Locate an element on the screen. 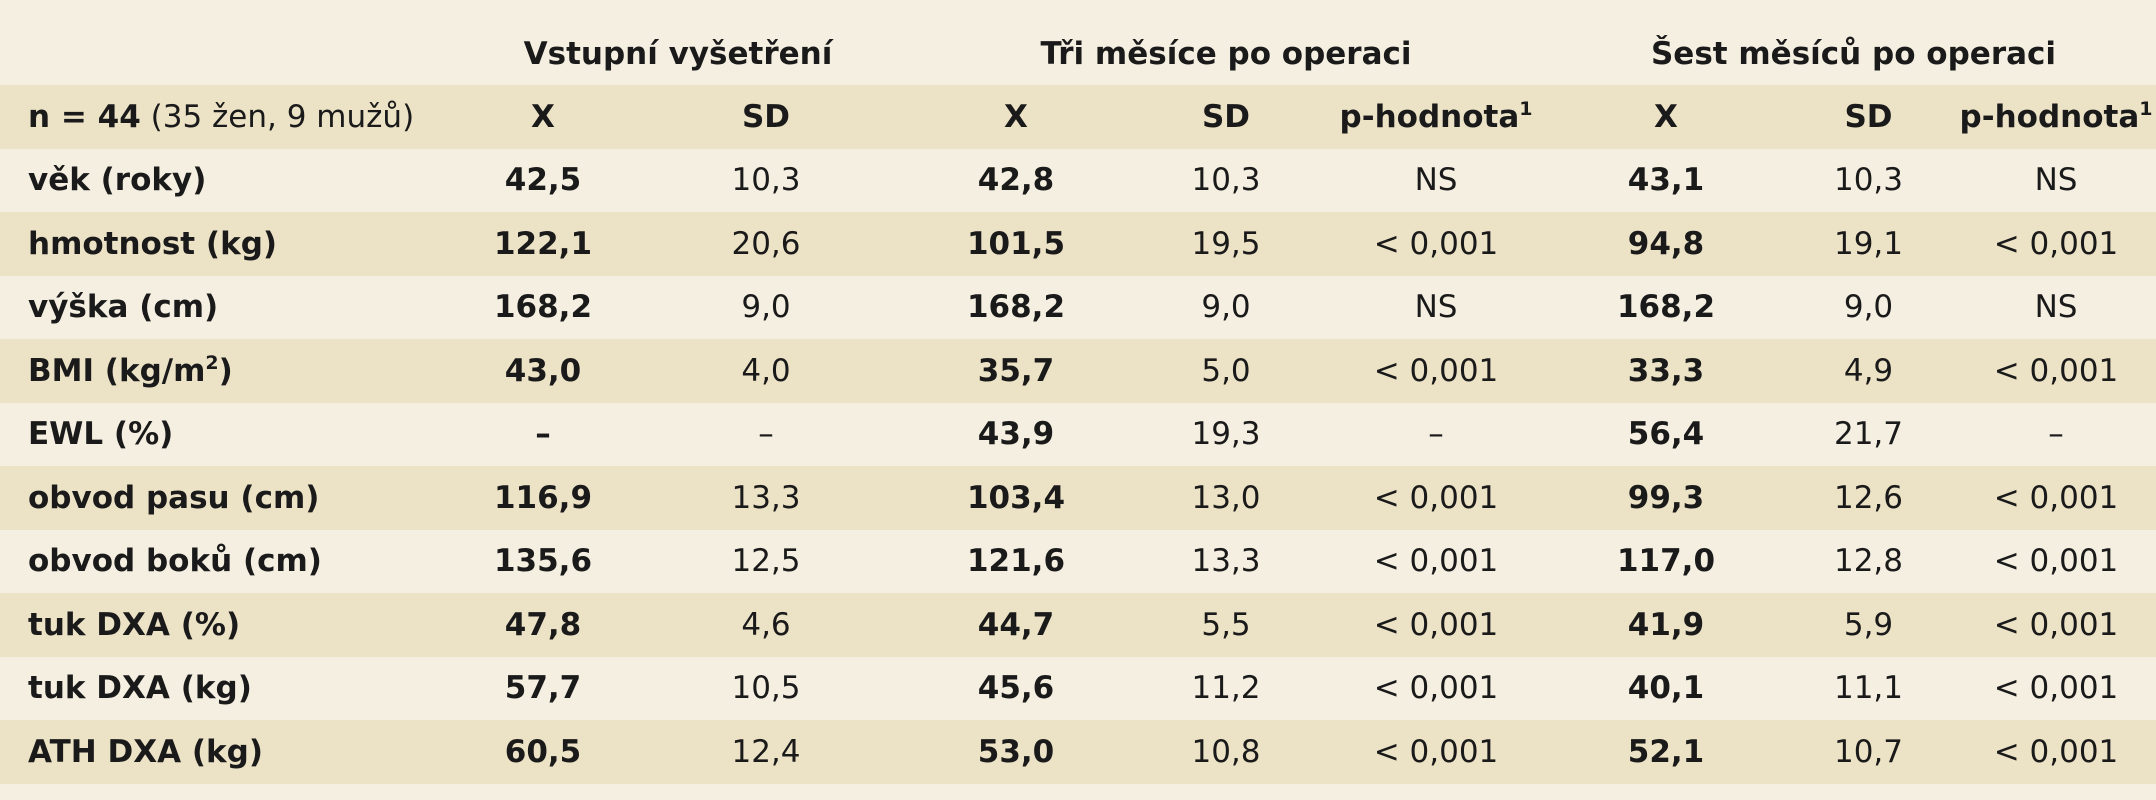 The image size is (2156, 800). table-cell: 45,6 is located at coordinates (1016, 688).